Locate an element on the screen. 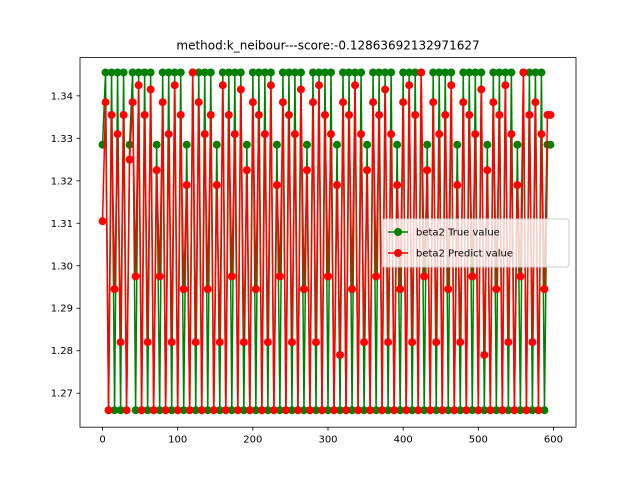  y-tick-label: 1.28 is located at coordinates (62, 351).